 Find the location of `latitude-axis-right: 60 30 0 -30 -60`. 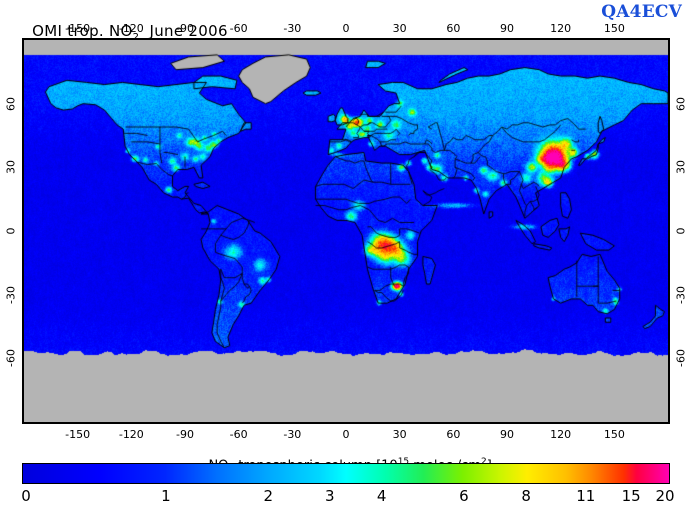

latitude-axis-right: 60 30 0 -30 -60 is located at coordinates (681, 231).